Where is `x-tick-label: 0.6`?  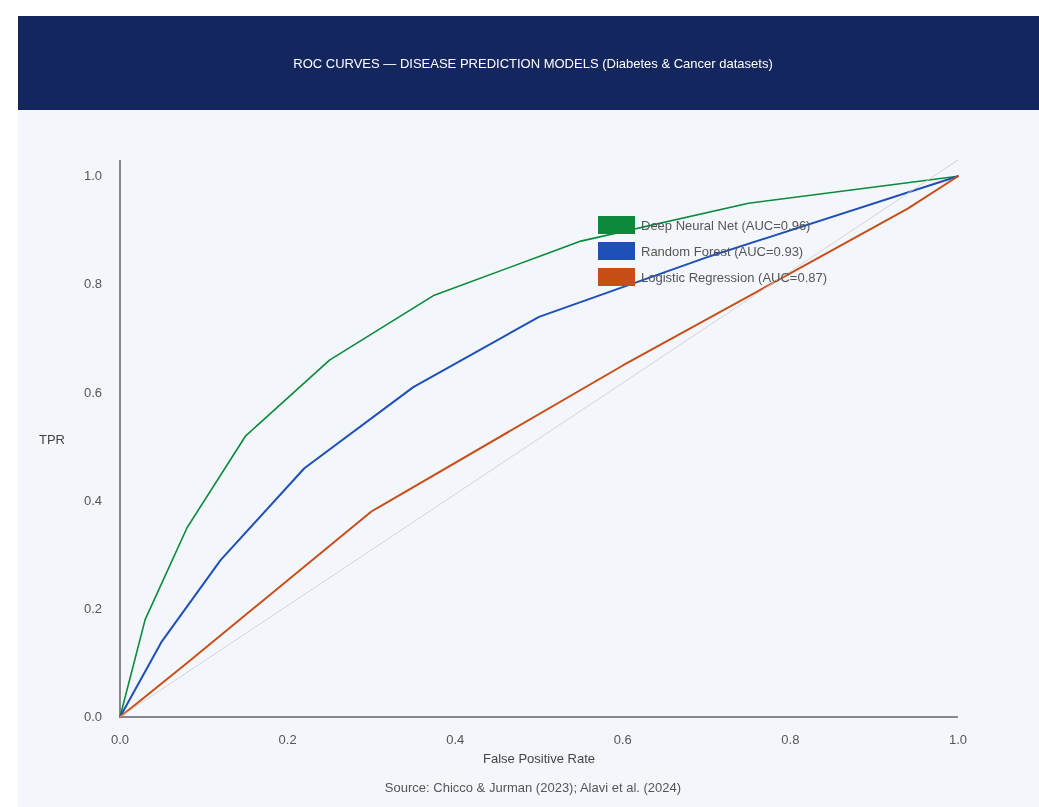 x-tick-label: 0.6 is located at coordinates (622, 739).